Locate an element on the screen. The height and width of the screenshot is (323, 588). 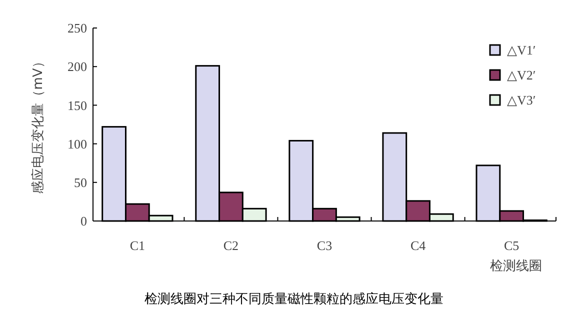
x-axis-title: 检测线圈 is located at coordinates (516, 266).